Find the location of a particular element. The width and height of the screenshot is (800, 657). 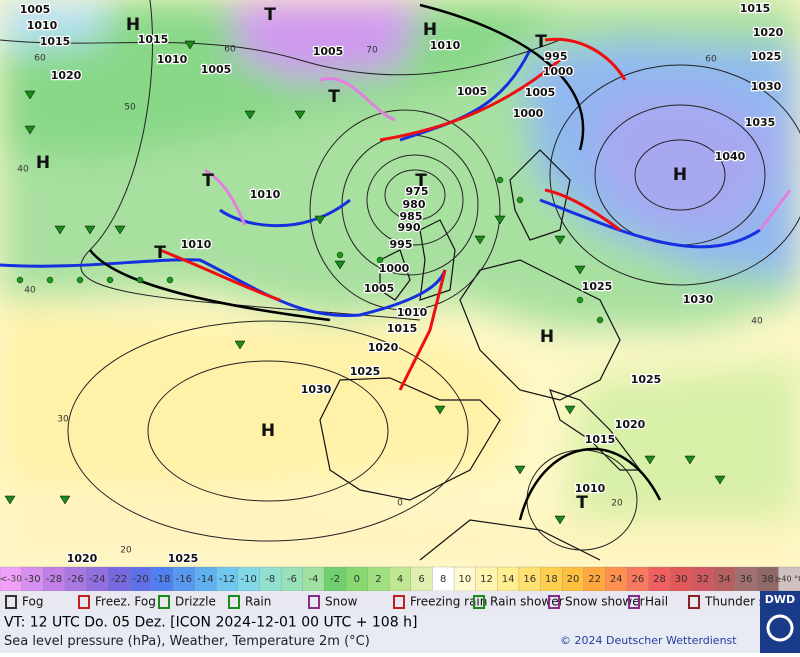

scale-label: 14 is located at coordinates (508, 579).